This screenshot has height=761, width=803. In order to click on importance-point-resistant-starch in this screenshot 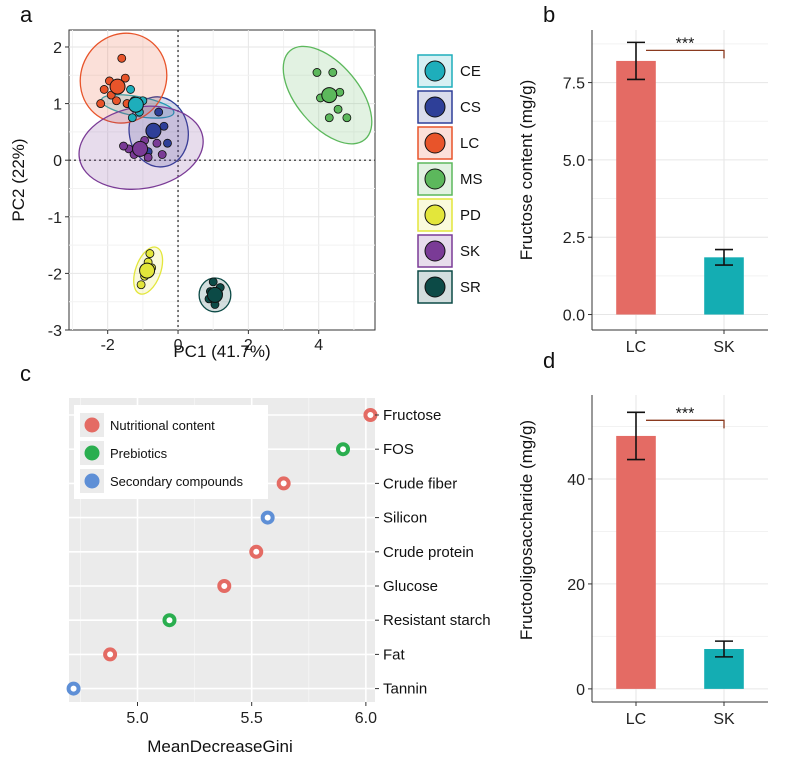, I will do `click(169, 620)`.